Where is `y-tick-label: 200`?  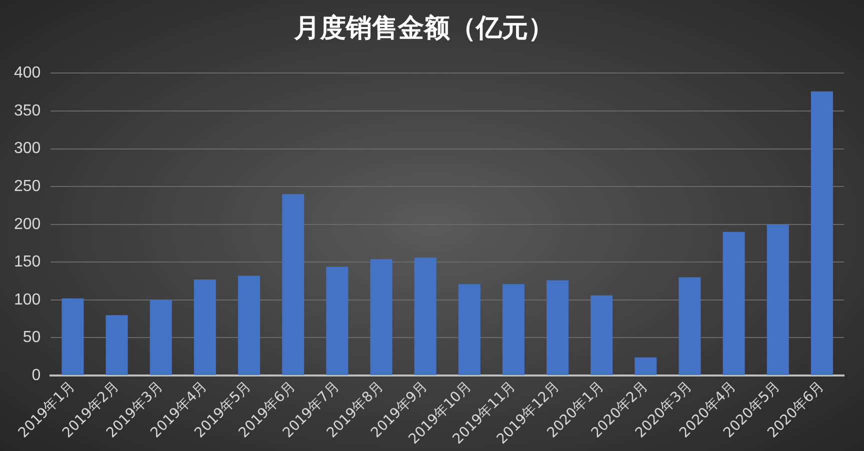 y-tick-label: 200 is located at coordinates (27, 224).